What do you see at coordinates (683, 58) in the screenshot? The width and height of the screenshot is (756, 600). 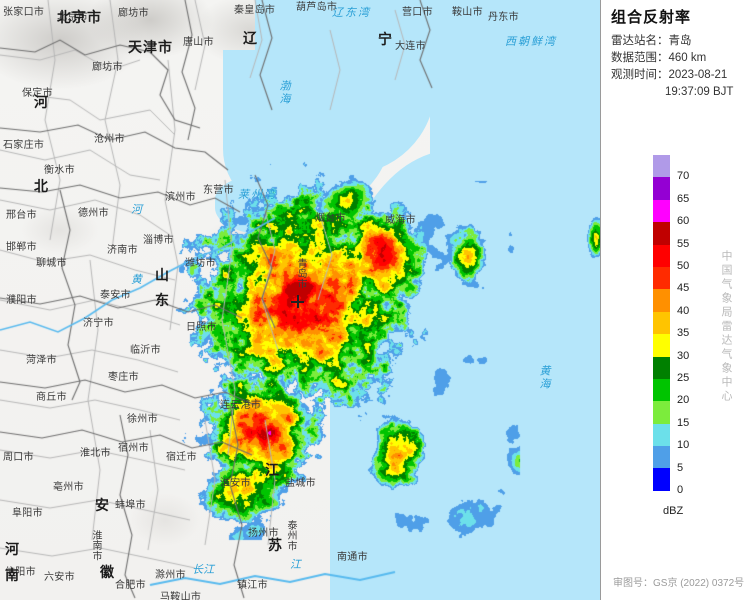 I see `range-row: 数据范围：460 km` at bounding box center [683, 58].